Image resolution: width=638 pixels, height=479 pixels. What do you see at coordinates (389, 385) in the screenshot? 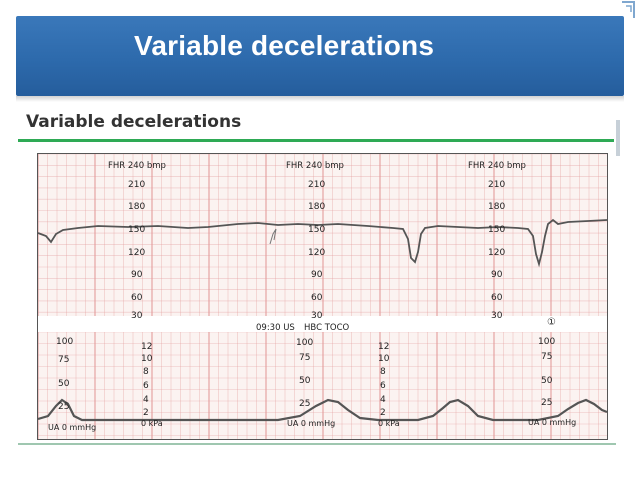
I see `kpa-column-2: 12 10 8 6 4 2 0 kPa` at bounding box center [389, 385].